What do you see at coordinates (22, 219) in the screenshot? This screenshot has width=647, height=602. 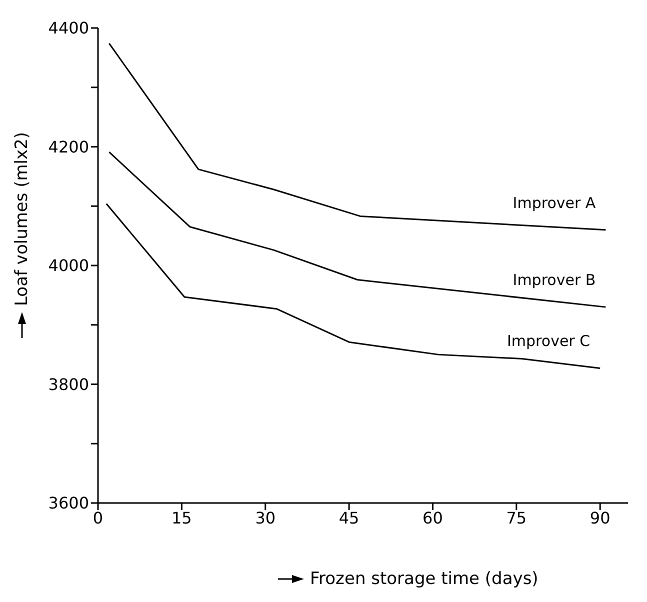 I see `y-axis-title: Loaf volumes (mlx2)` at bounding box center [22, 219].